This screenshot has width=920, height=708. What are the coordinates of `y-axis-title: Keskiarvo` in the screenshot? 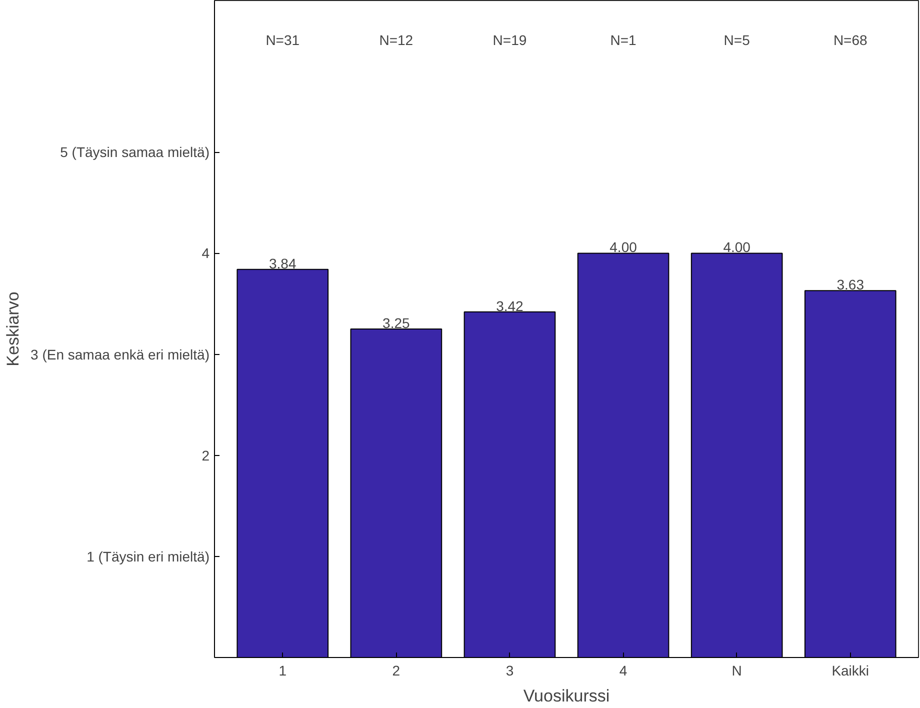 It's located at (13, 329).